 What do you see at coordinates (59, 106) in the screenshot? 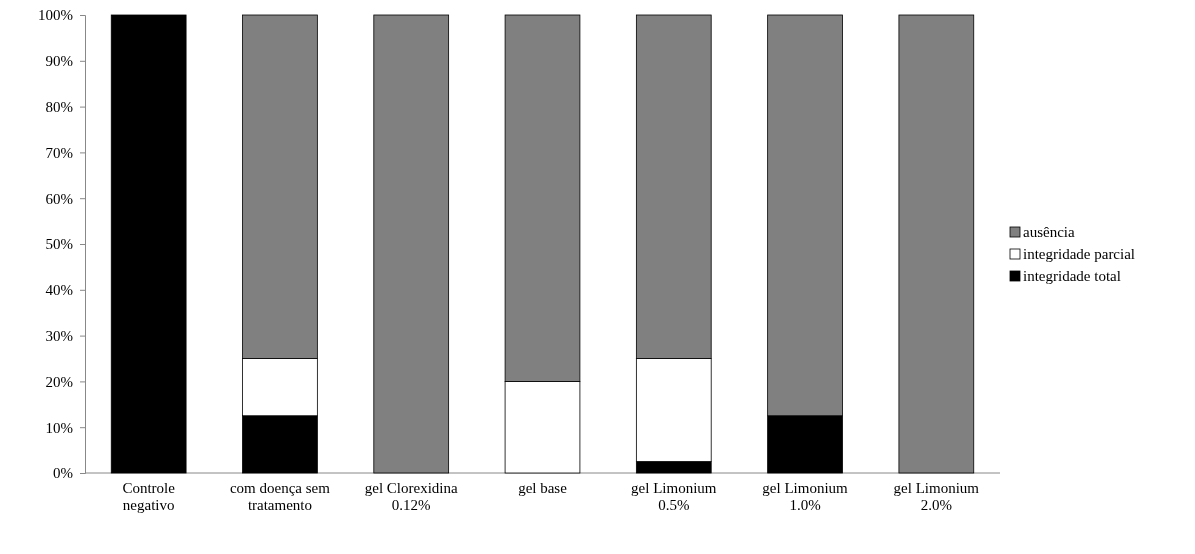
I see `y-tick-label: 80%` at bounding box center [59, 106].